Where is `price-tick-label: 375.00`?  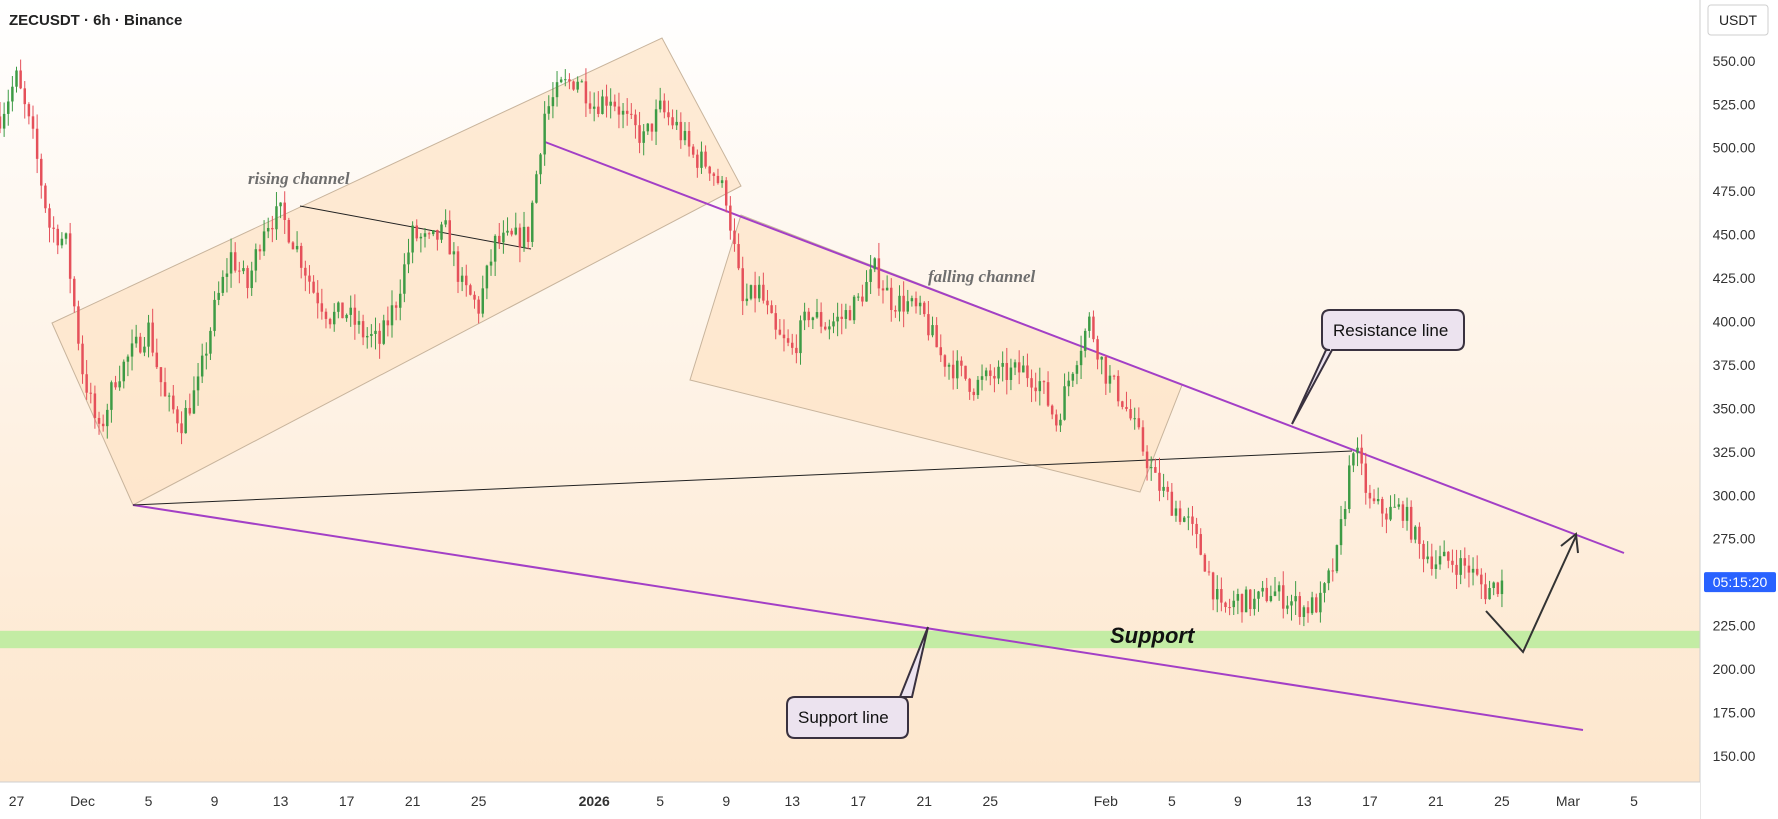
price-tick-label: 375.00 is located at coordinates (1734, 365).